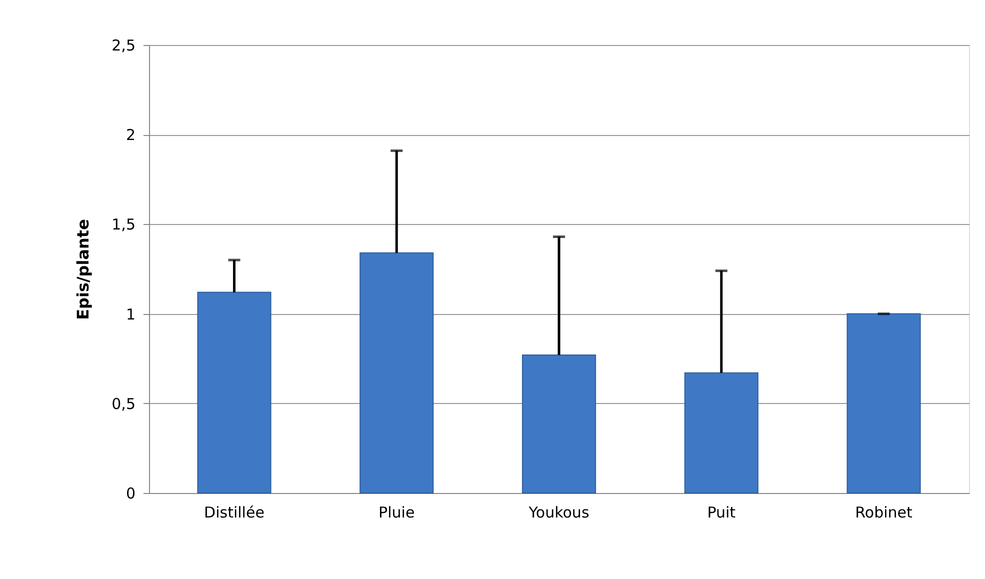 The image size is (985, 579). Describe the element at coordinates (131, 314) in the screenshot. I see `y-tick-label: 1` at that location.